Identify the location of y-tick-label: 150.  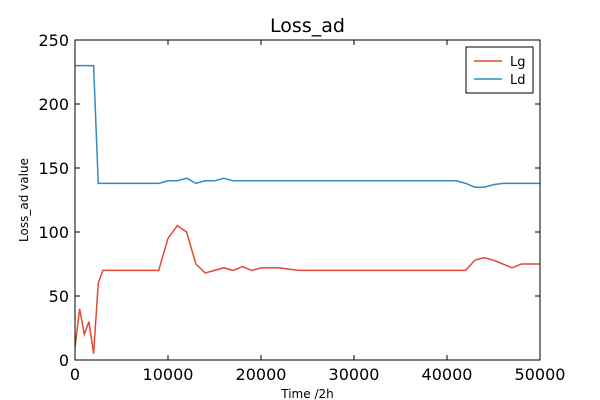
(53, 168).